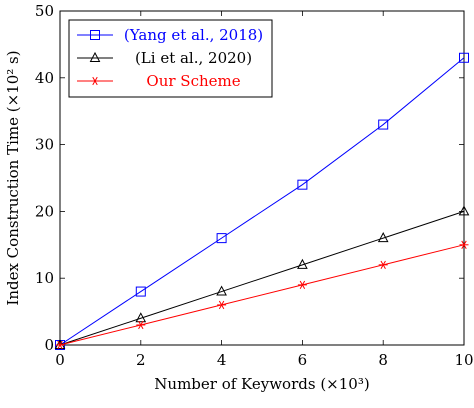 The image size is (474, 408). Describe the element at coordinates (44, 11) in the screenshot. I see `y-tick-label: 50` at that location.